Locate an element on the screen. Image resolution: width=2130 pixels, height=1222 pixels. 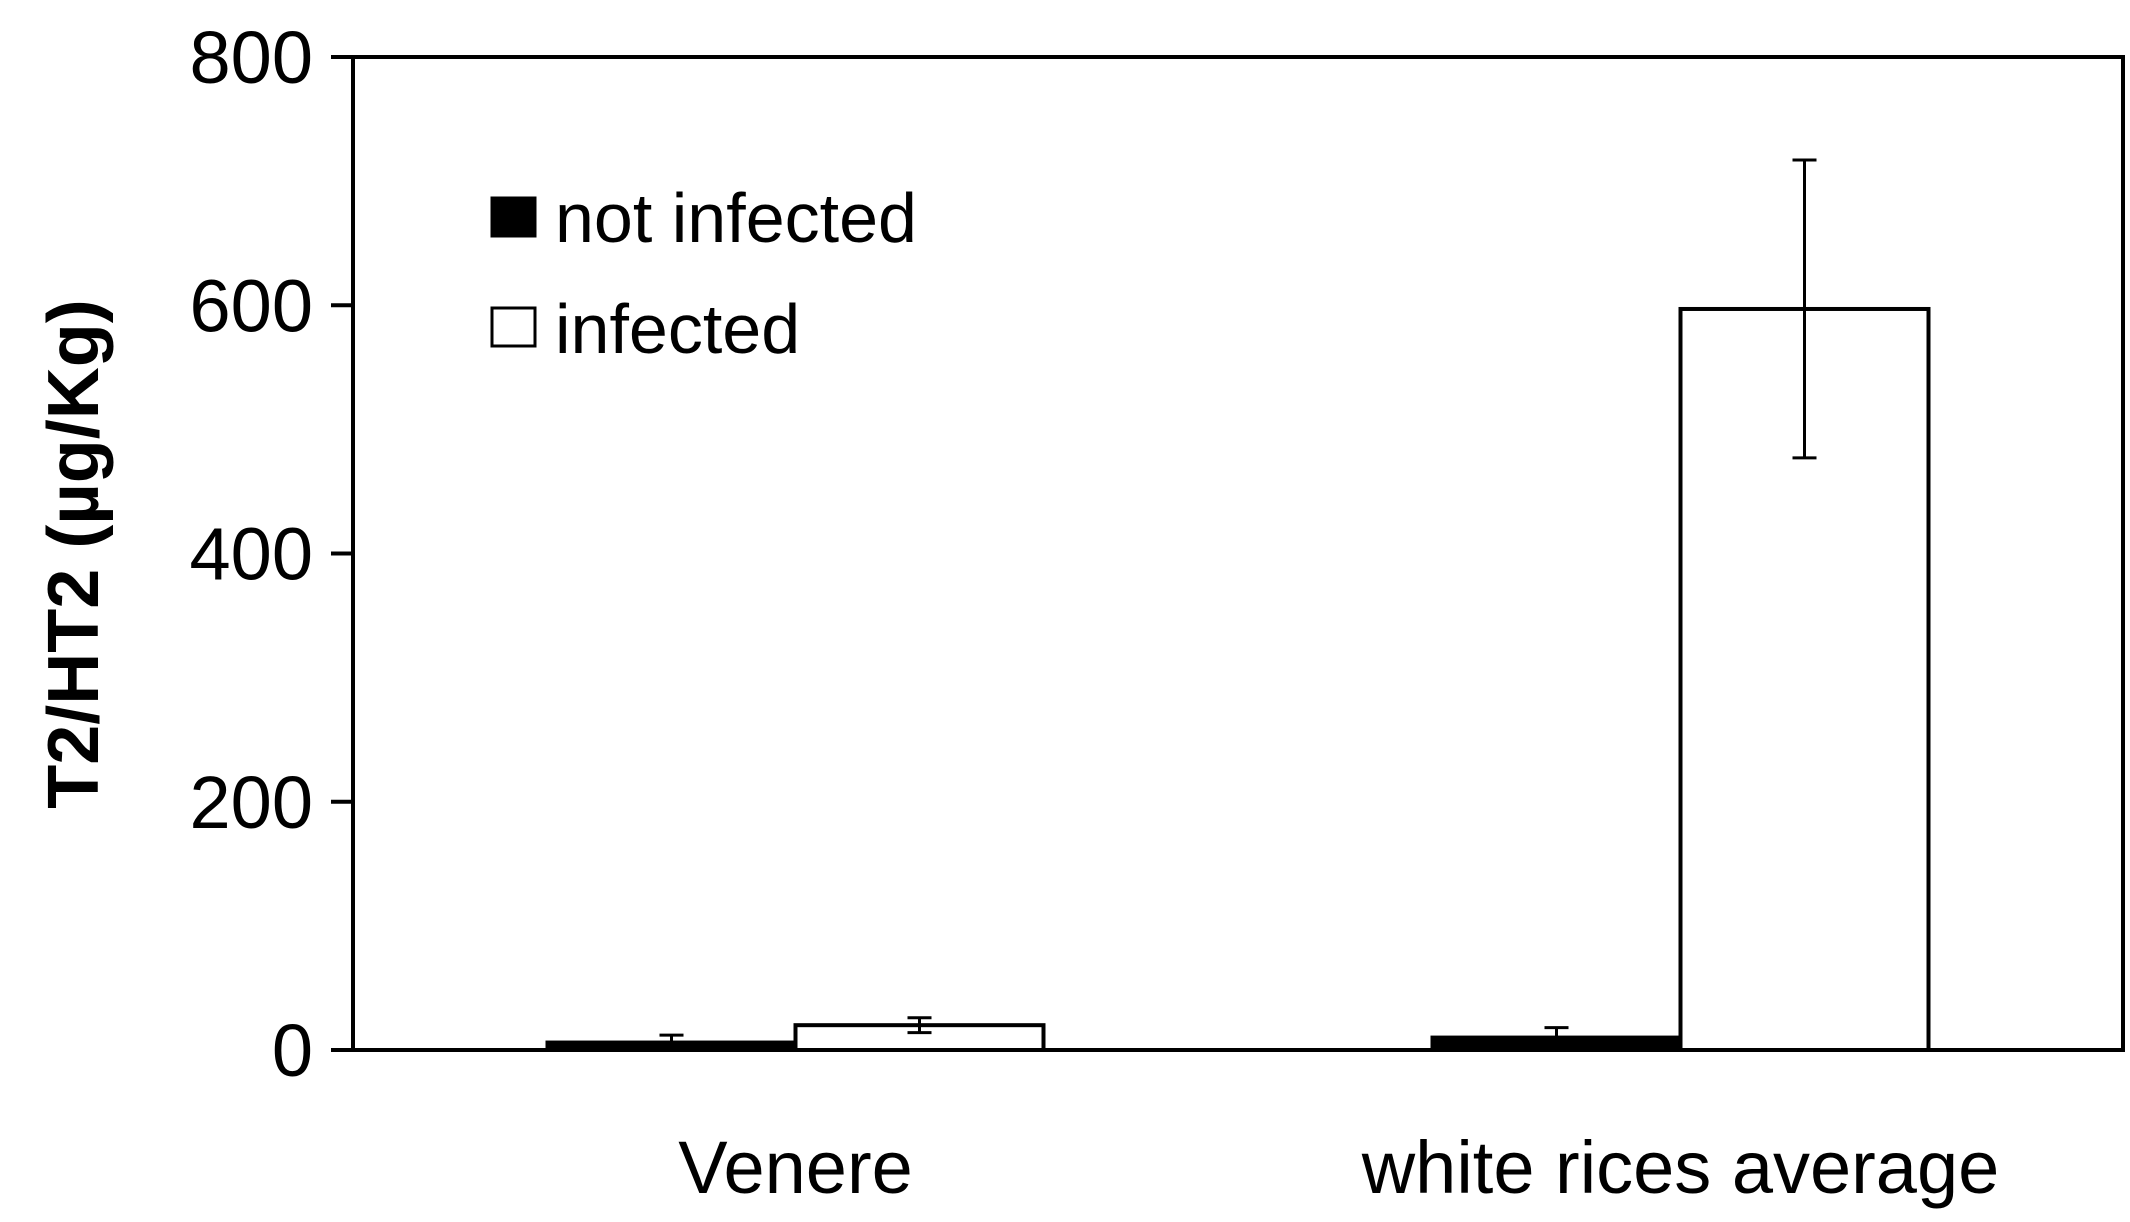
y-tick-label: 800 is located at coordinates (251, 57).